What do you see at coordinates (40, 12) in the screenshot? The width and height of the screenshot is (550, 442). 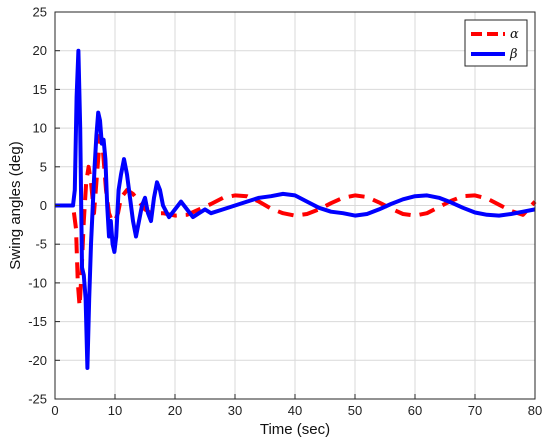 I see `y-tick-label: 25` at bounding box center [40, 12].